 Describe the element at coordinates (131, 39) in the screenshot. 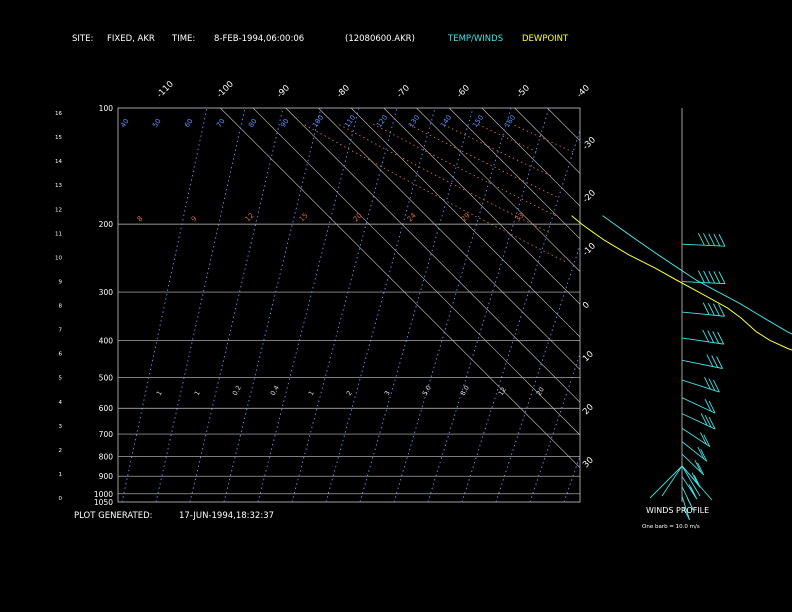

I see `site-value: FIXED, AKR` at that location.